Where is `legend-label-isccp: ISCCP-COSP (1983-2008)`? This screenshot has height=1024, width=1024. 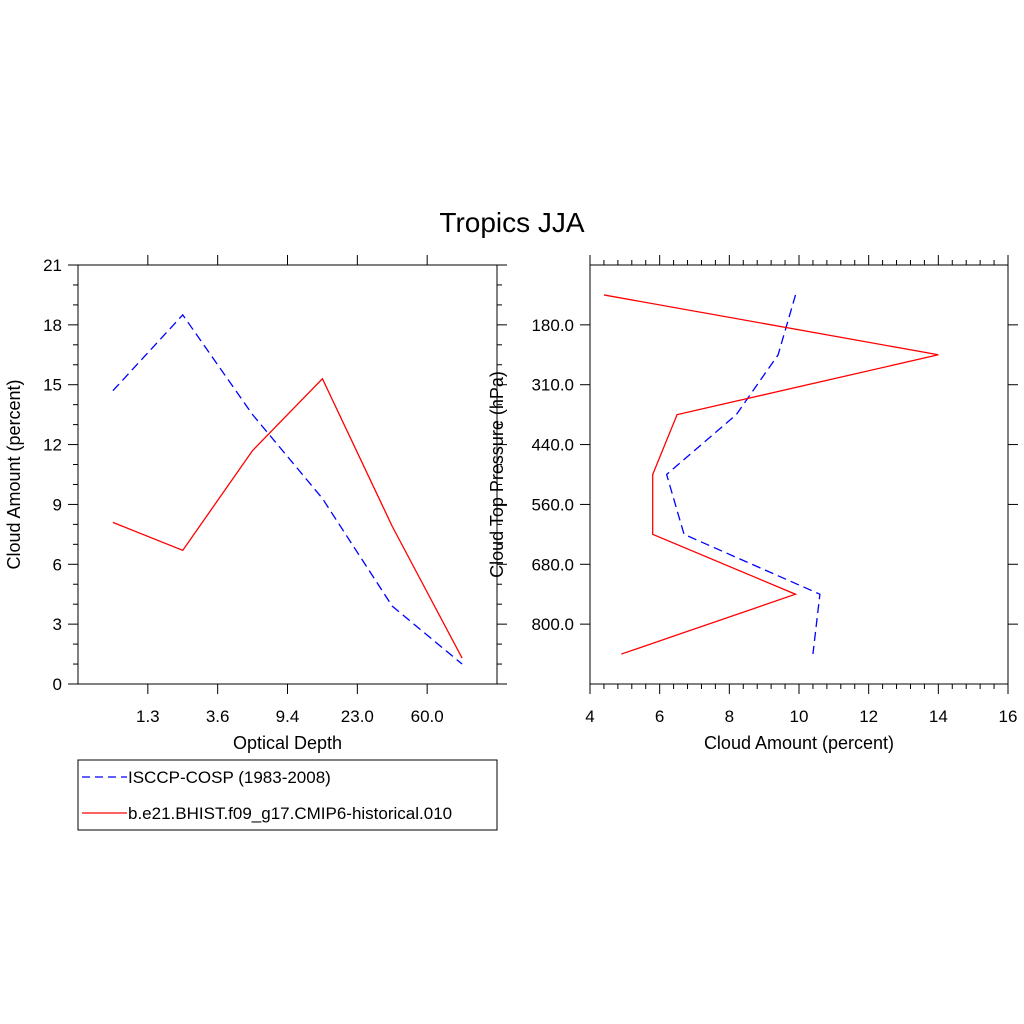 legend-label-isccp: ISCCP-COSP (1983-2008) is located at coordinates (229, 777).